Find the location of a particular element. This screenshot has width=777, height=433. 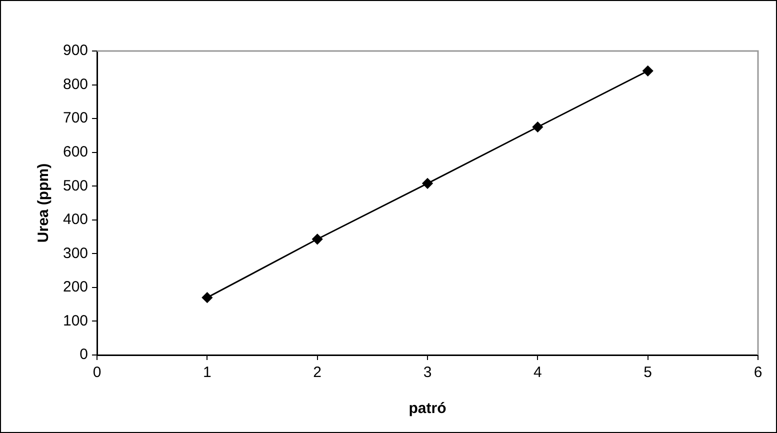

x-tick-label: 4 is located at coordinates (538, 373).